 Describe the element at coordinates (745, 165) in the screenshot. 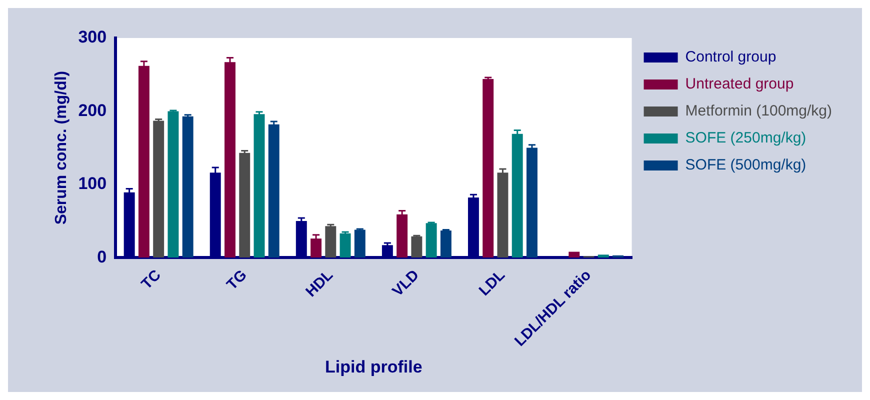

I see `legend-label: SOFE (500mg/kg)` at that location.